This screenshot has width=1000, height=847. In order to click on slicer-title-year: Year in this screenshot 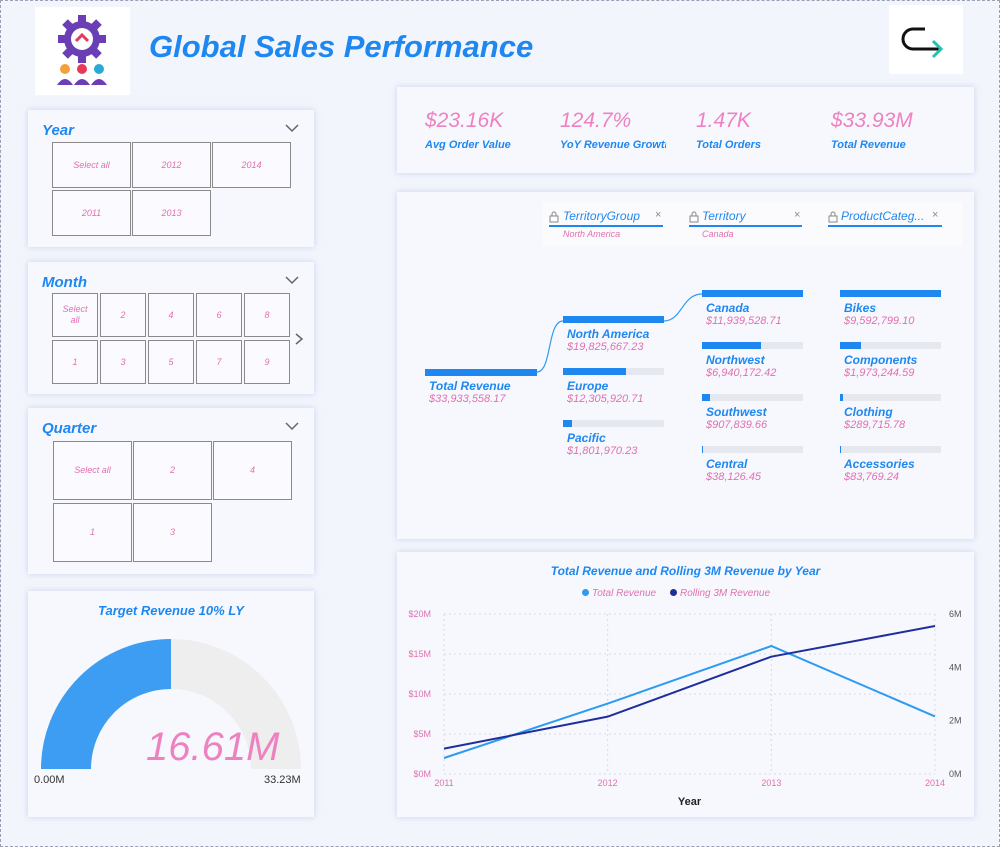, I will do `click(58, 130)`.